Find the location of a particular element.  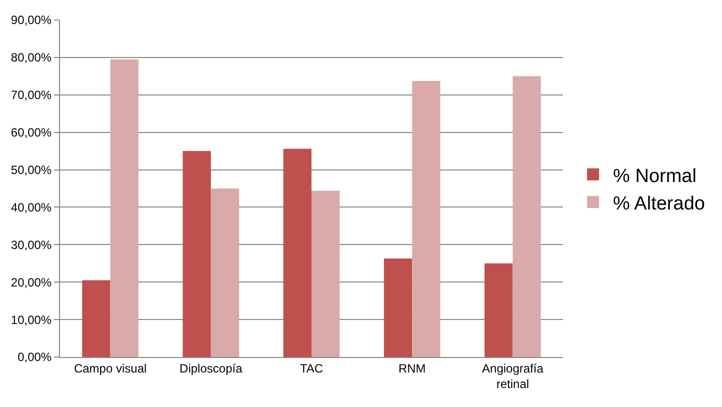

x-tick-label: Angiografía retinal is located at coordinates (513, 376).